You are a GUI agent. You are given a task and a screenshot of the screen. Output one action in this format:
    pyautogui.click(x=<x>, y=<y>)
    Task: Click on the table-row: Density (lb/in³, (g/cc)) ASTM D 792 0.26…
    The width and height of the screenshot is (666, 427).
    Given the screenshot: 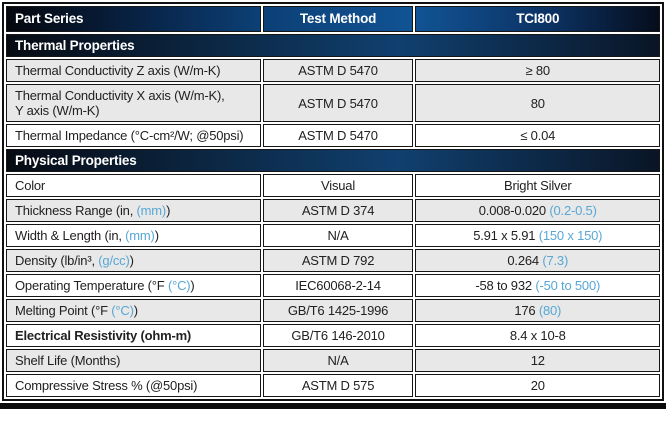 What is the action you would take?
    pyautogui.click(x=333, y=260)
    